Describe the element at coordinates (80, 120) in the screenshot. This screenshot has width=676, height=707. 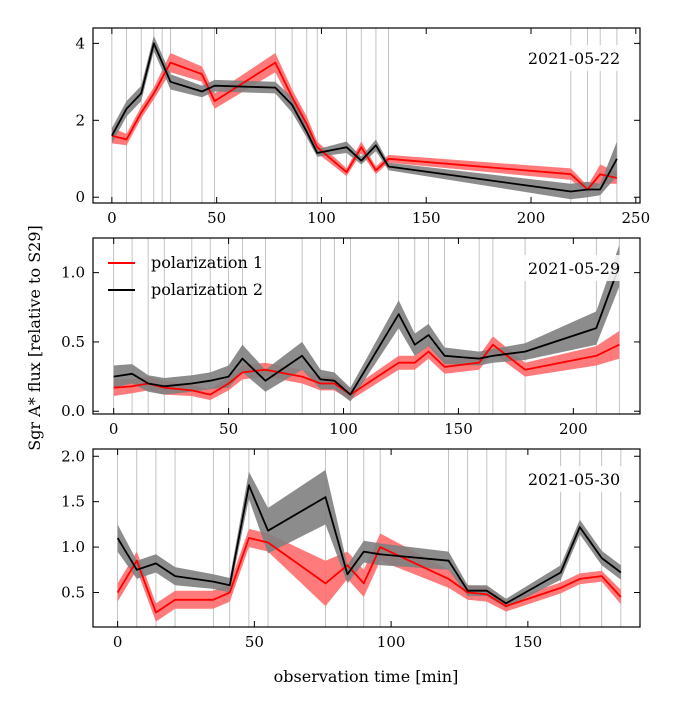
I see `y-tick-label: 2` at that location.